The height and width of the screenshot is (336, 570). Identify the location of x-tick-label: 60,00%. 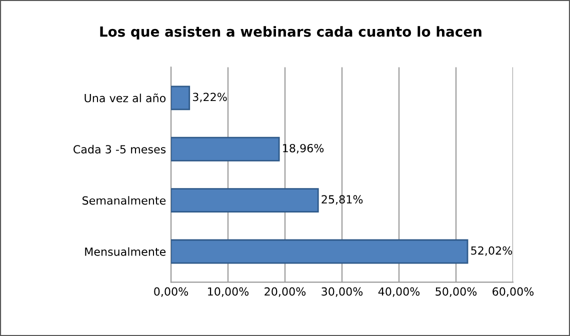
(513, 292).